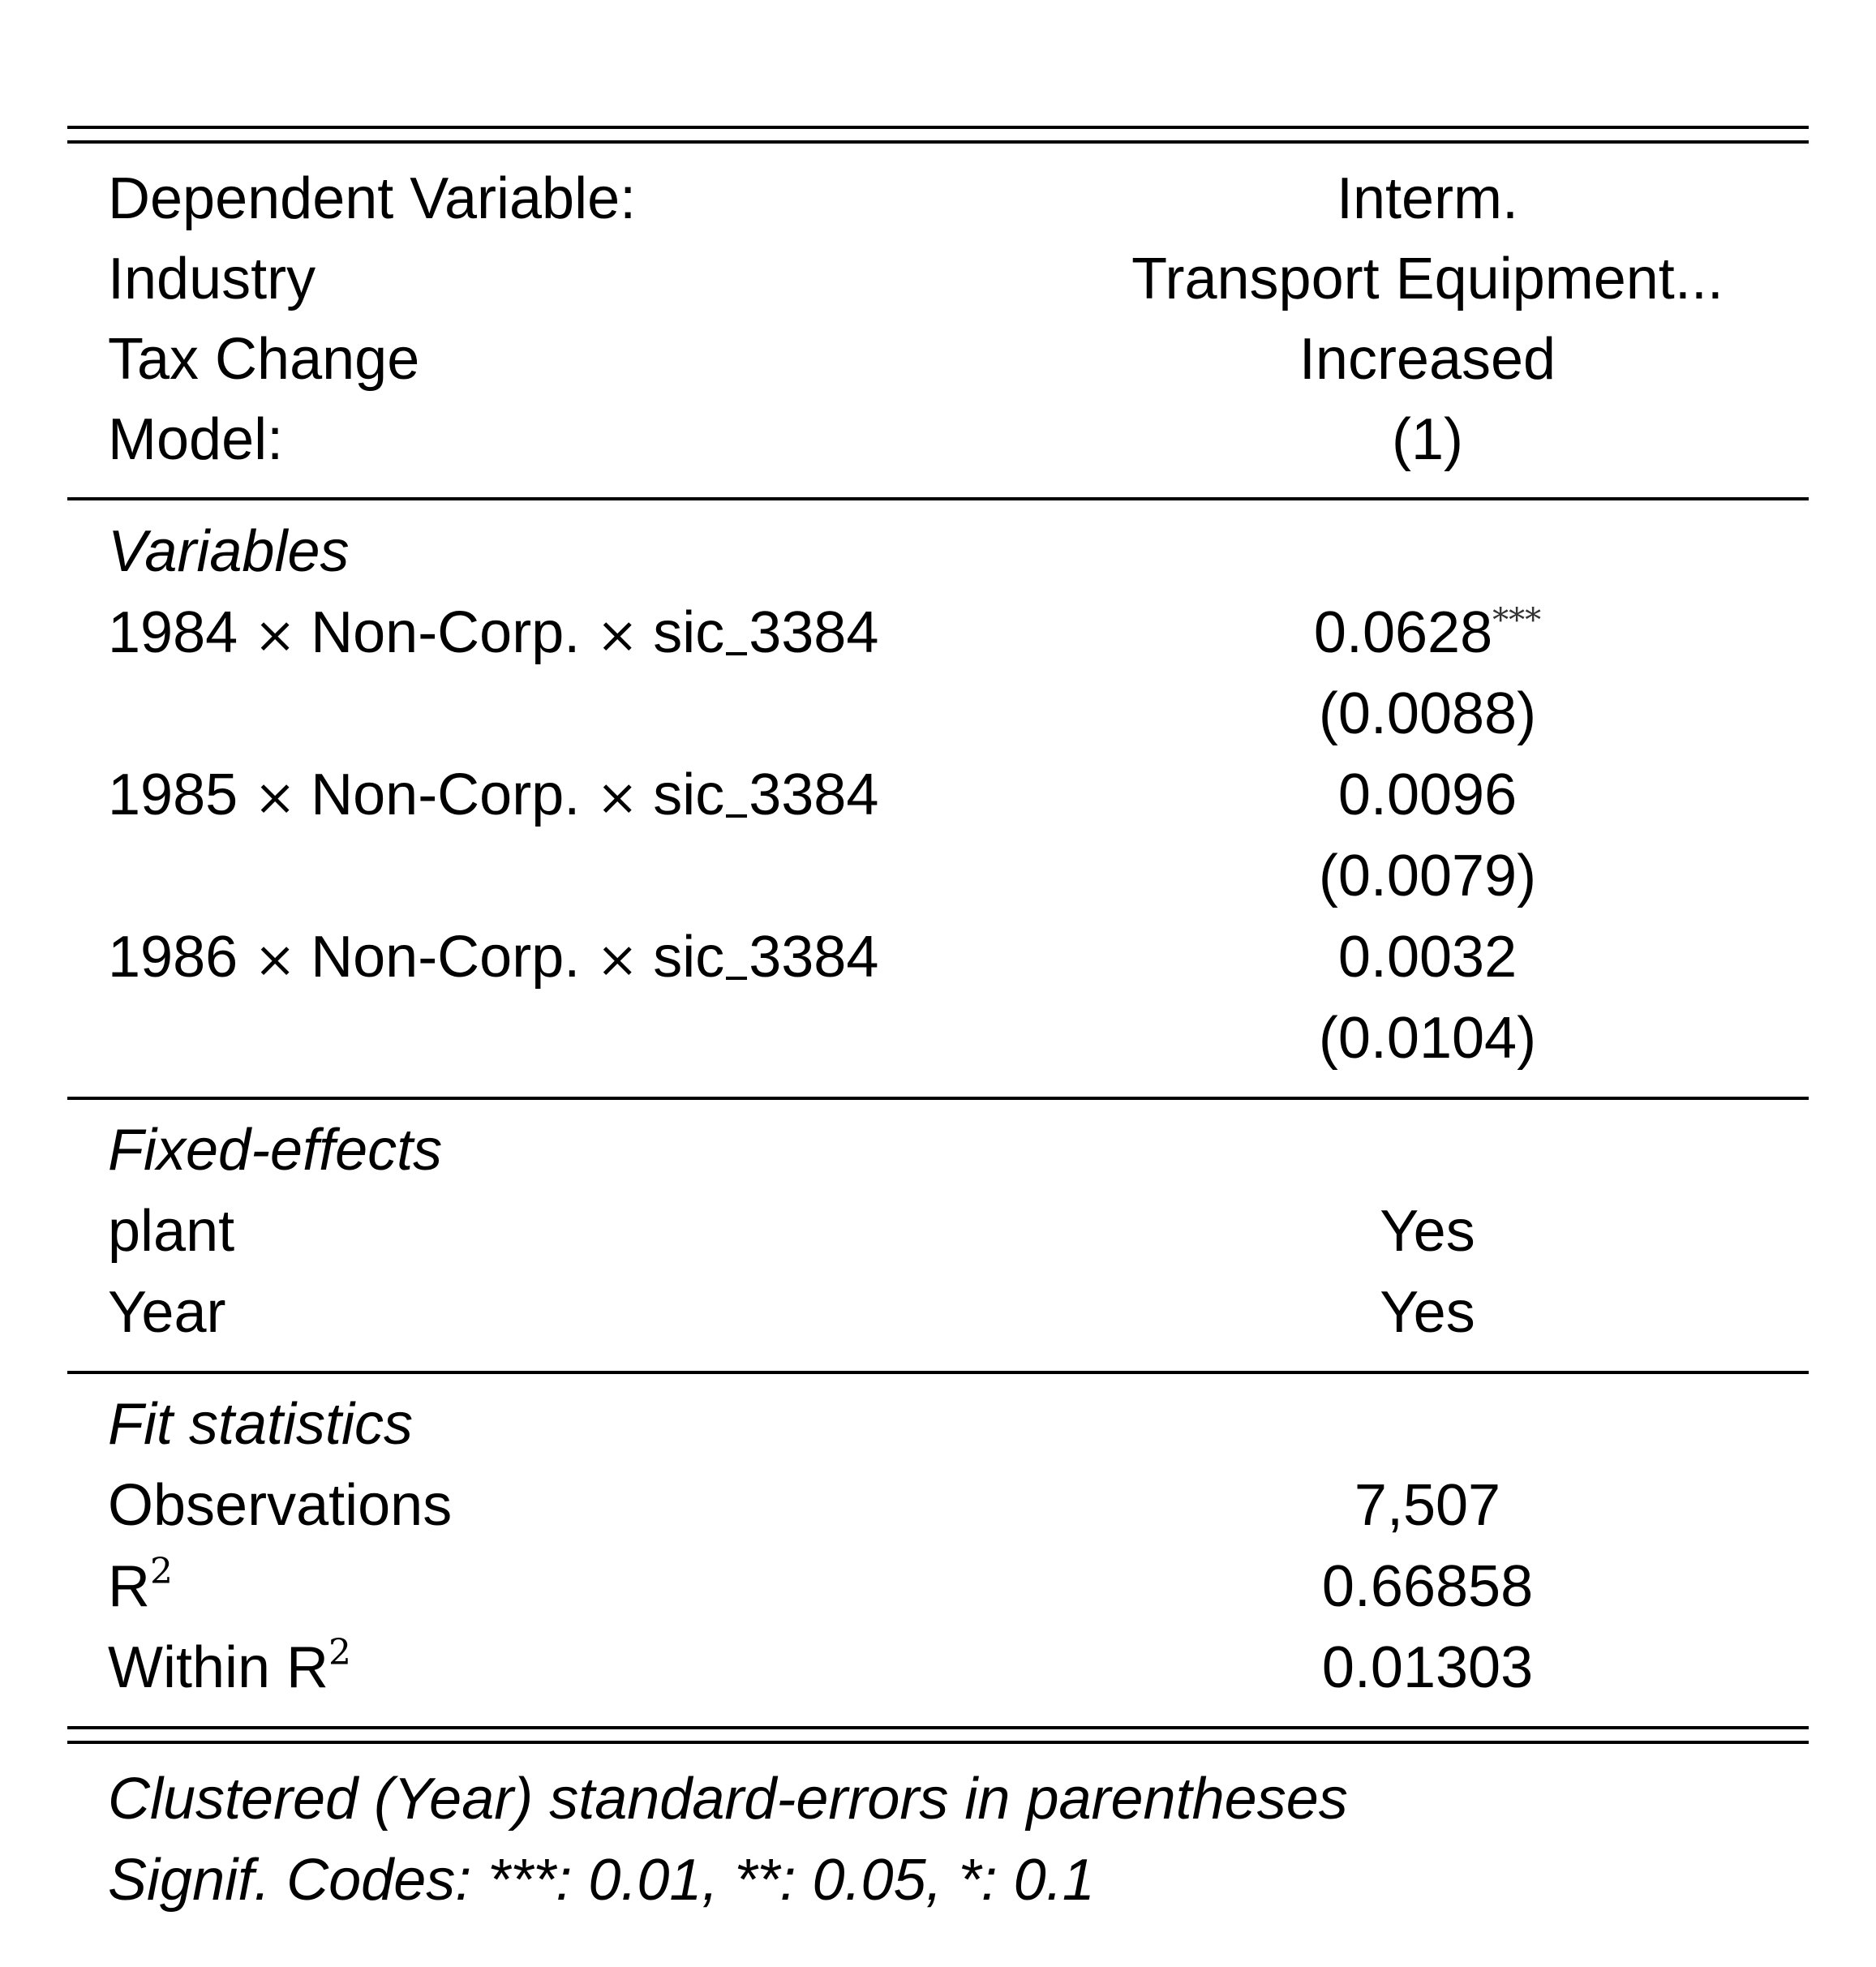  I want to click on significance-stars: ***, so click(1517, 620).